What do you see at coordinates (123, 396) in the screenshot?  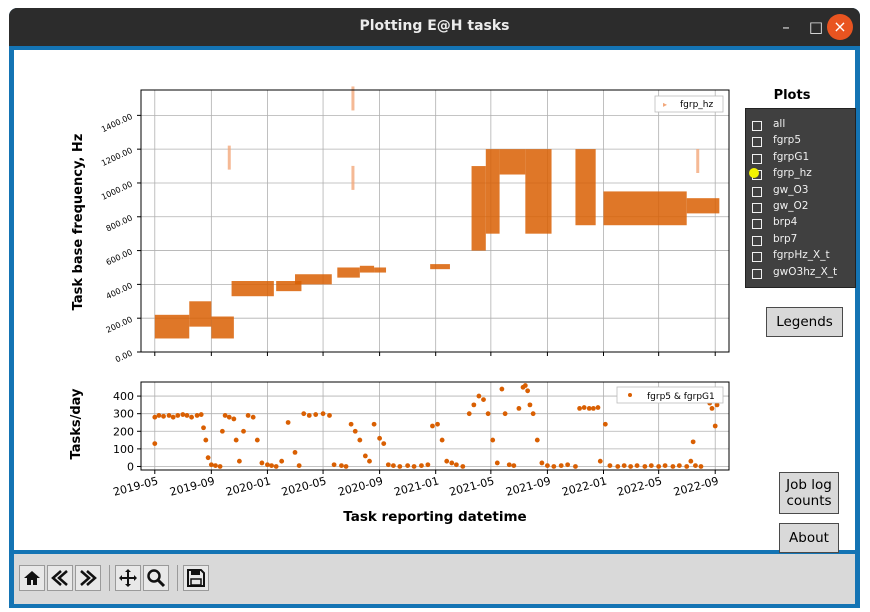 I see `tasks-tick-label: 400` at bounding box center [123, 396].